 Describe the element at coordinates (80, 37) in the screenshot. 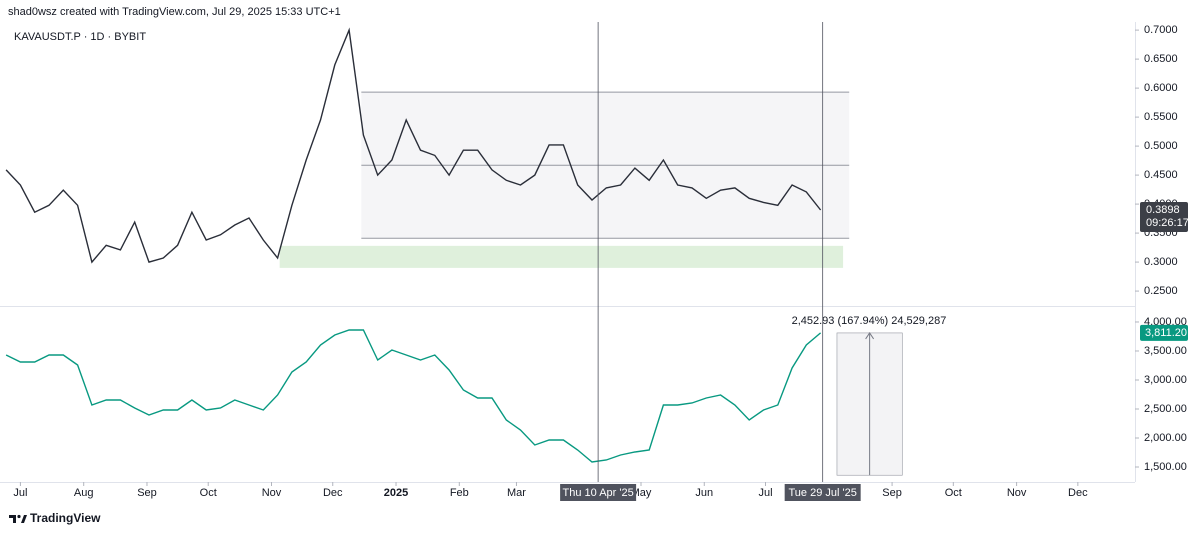

I see `symbol-title: KAVAUSDT.P · 1D · BYBIT` at that location.